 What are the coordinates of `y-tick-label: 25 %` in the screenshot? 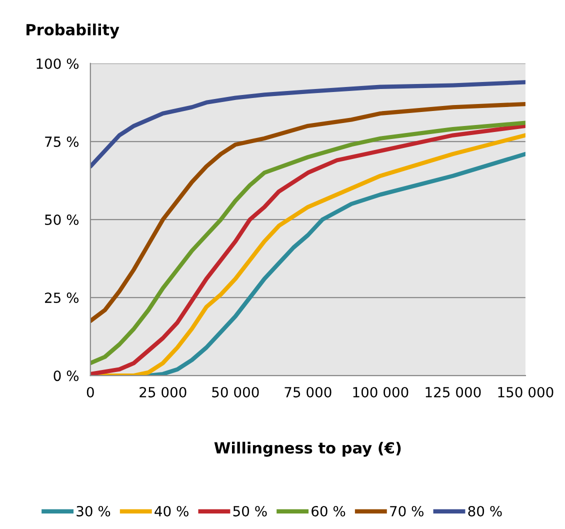 It's located at (62, 298).